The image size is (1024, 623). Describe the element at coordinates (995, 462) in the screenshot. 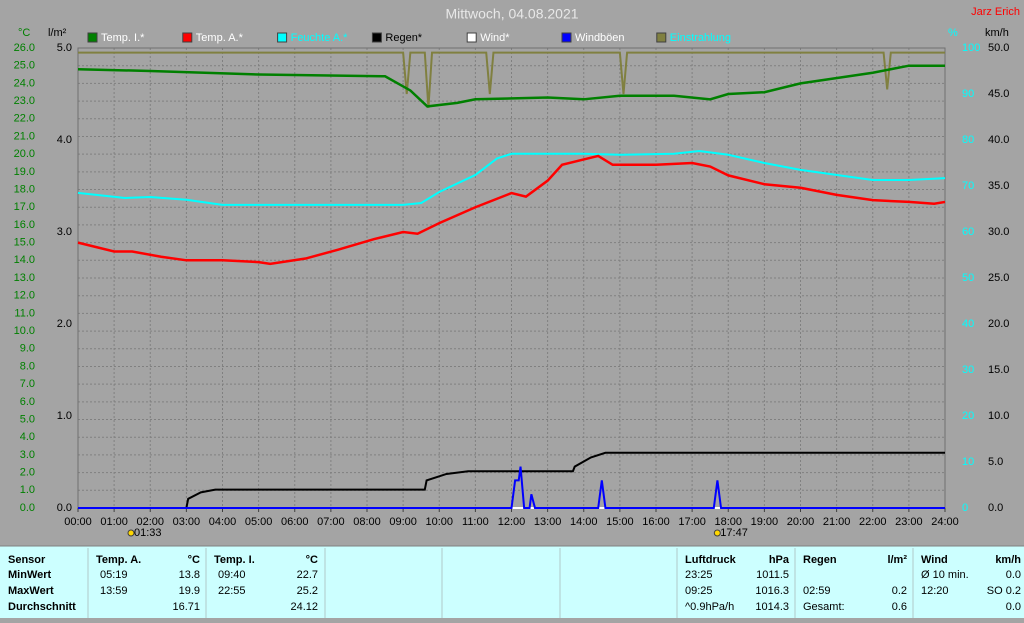

I see `y4-tick-label: 5.0` at that location.